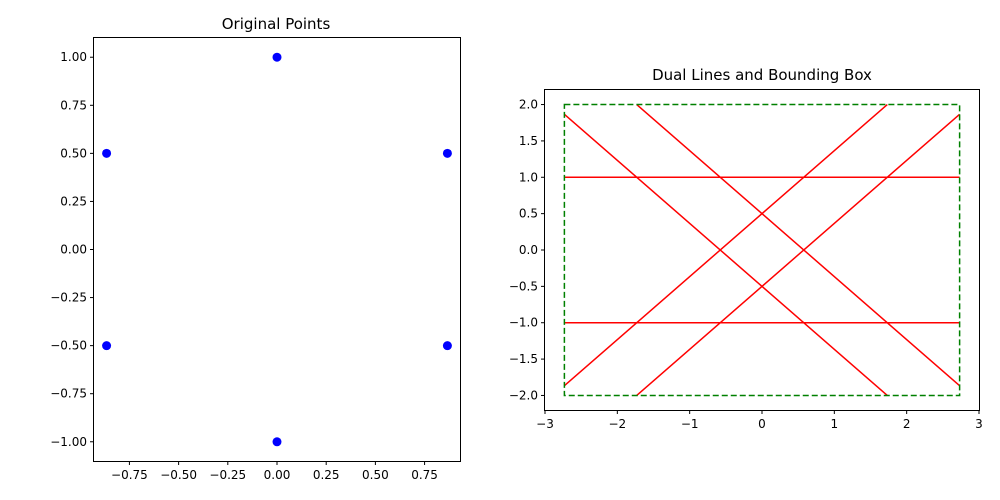 This screenshot has width=1000, height=500. I want to click on original-points-x-tick-label: −0.25, so click(227, 475).